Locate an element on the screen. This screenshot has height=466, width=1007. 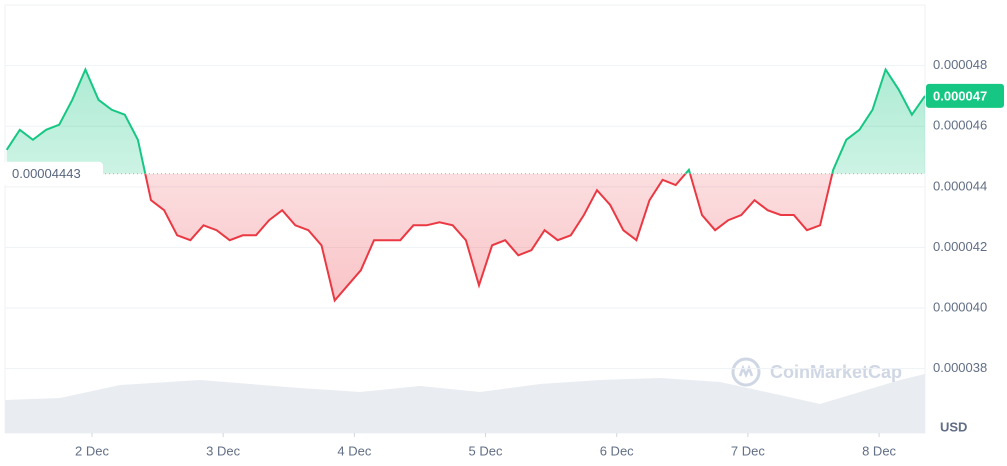
x-tick-label: 7 Dec is located at coordinates (748, 450).